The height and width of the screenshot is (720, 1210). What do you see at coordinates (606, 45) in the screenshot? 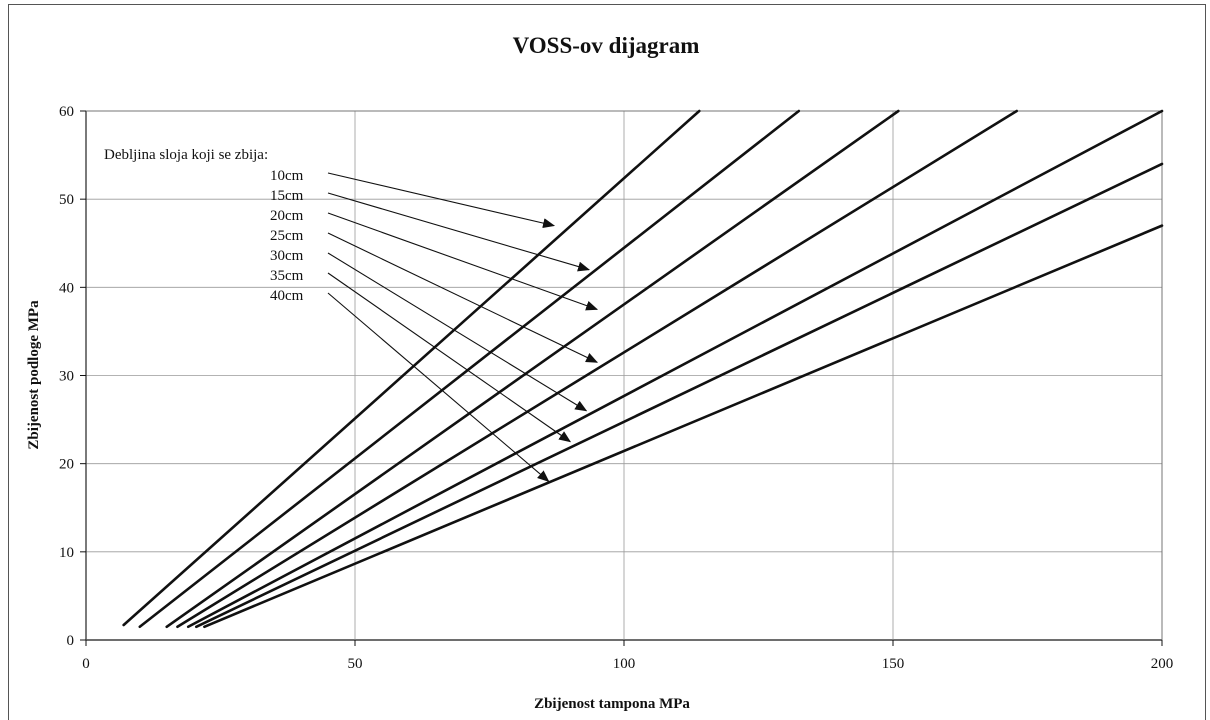
I see `chart-title: VOSS-ov dijagram` at bounding box center [606, 45].